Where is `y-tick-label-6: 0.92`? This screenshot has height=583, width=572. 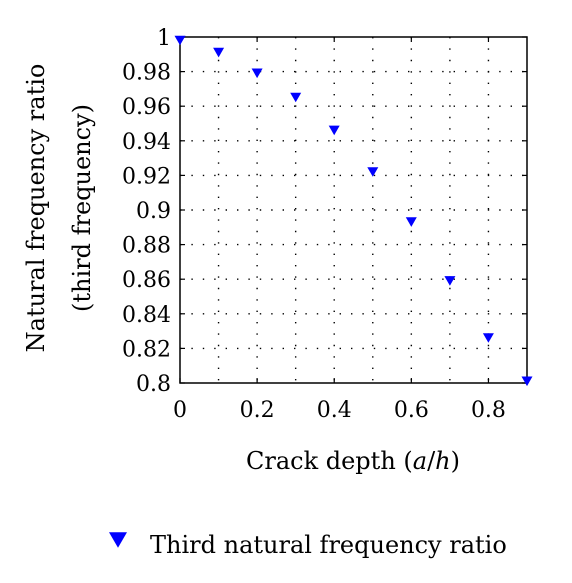 y-tick-label-6: 0.92 is located at coordinates (146, 176).